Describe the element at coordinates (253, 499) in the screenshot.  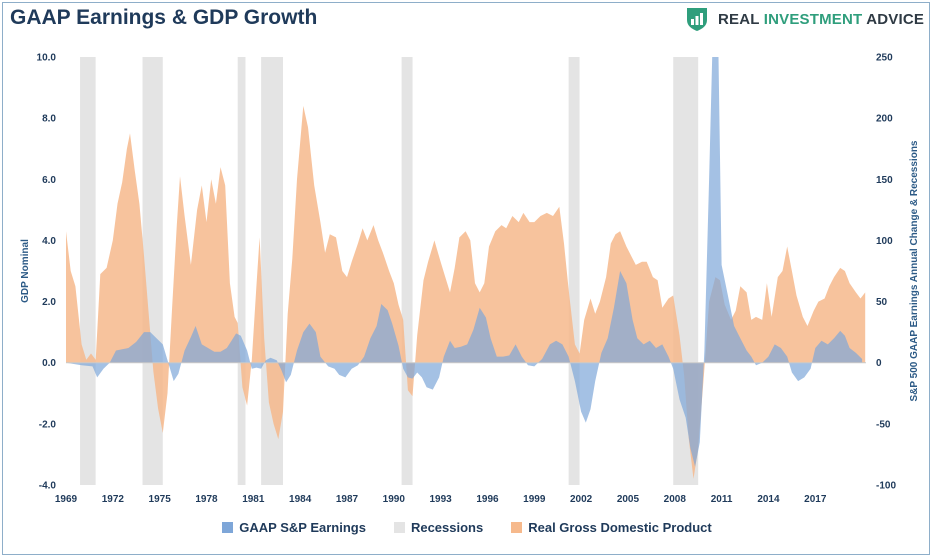
I see `x-tick-label: 1981` at that location.